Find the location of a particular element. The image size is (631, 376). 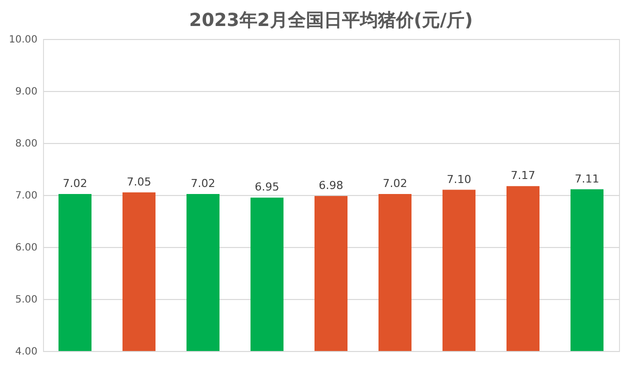

y-tick-label: 10.00 is located at coordinates (23, 40).